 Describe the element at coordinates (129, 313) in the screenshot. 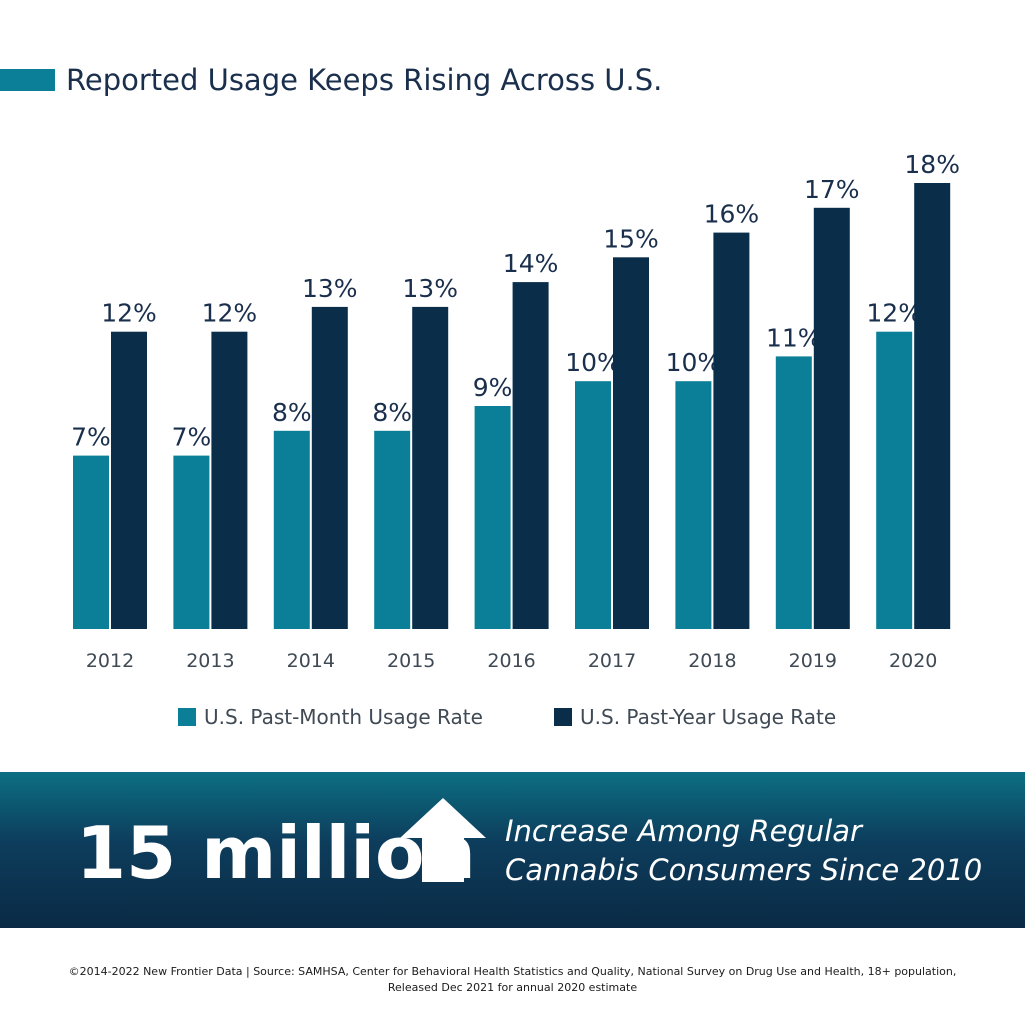

I see `value-label-past-year-2012: 12%` at that location.